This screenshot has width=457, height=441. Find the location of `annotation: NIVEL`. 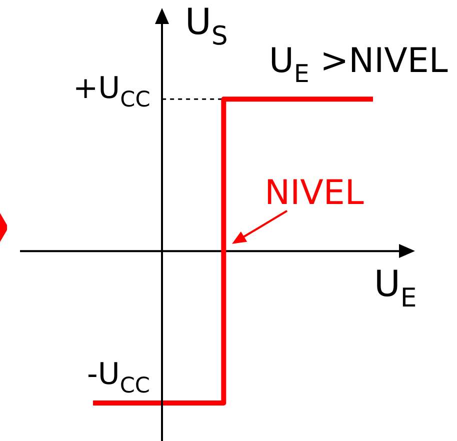

annotation: NIVEL is located at coordinates (314, 193).